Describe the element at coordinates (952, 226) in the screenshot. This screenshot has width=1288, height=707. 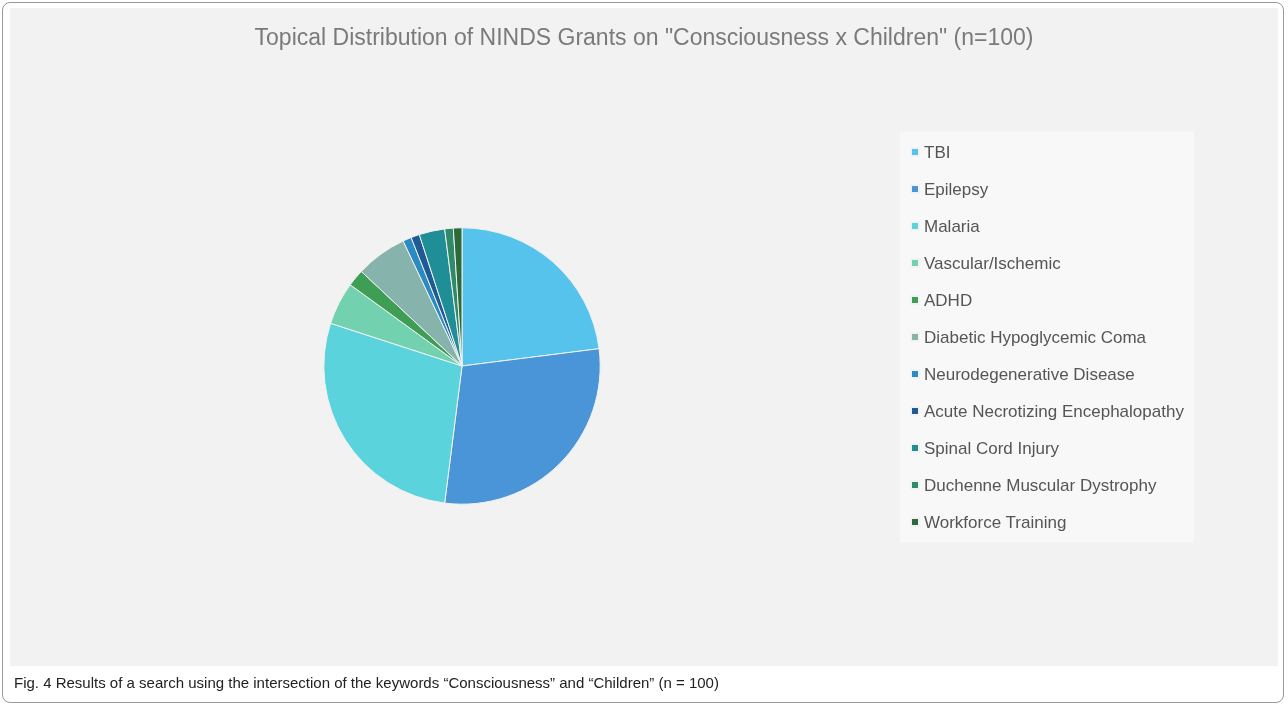
I see `legend-label: Malaria` at that location.